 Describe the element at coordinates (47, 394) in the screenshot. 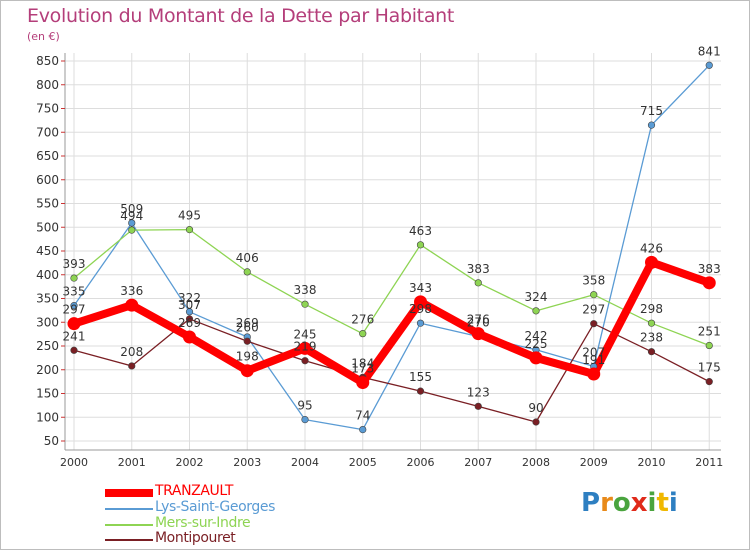

I see `y-tick-label: 150` at that location.